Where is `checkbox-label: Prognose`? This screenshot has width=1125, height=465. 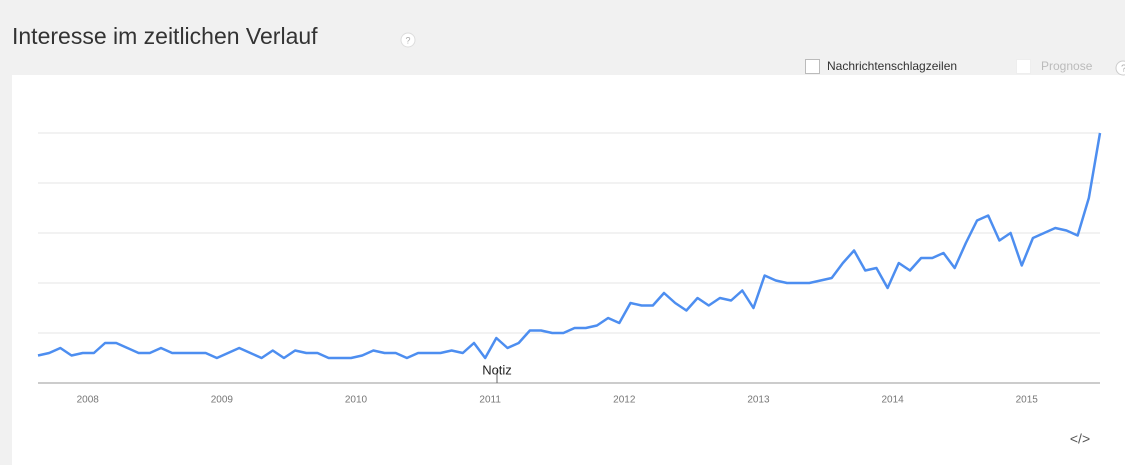
checkbox-label: Prognose is located at coordinates (1067, 66).